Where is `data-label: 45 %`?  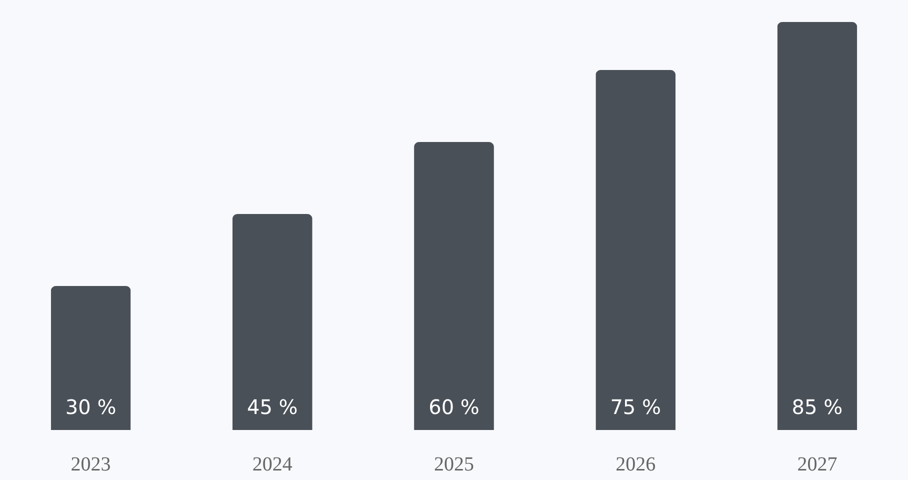
data-label: 45 % is located at coordinates (272, 407).